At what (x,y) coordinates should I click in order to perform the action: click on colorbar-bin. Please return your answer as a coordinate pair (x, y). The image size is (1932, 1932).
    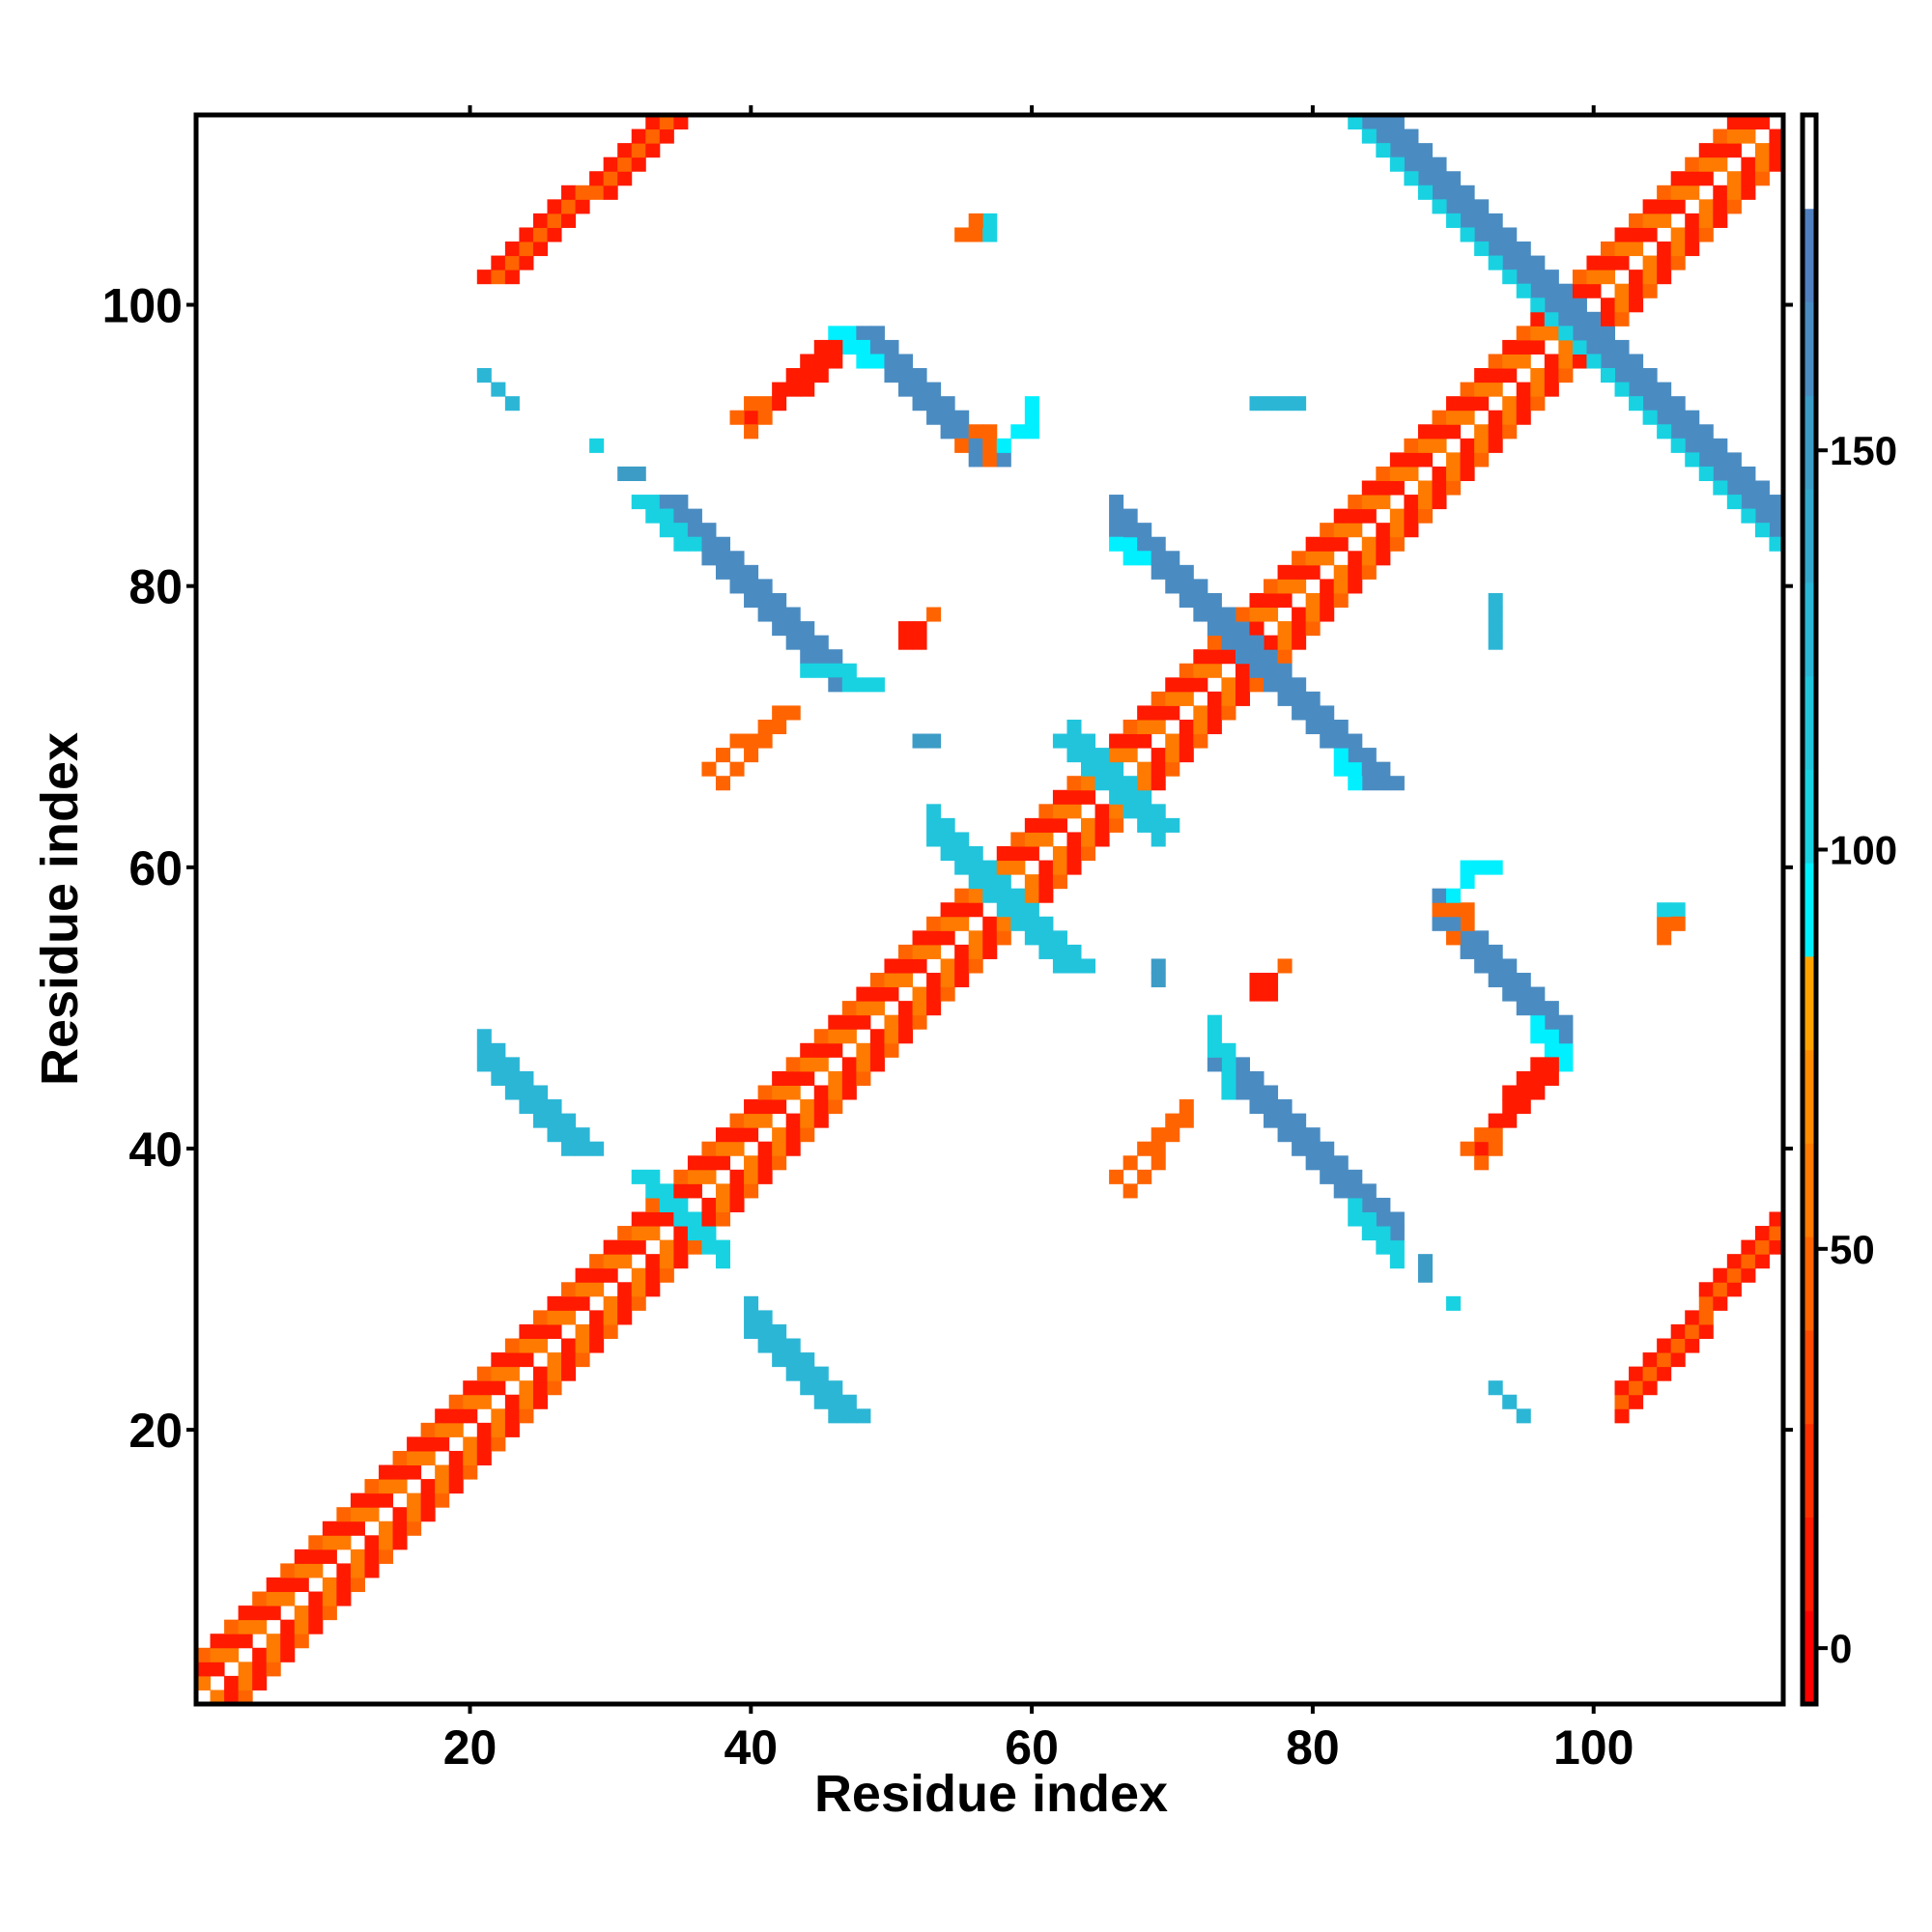
    Looking at the image, I should click on (1809, 162).